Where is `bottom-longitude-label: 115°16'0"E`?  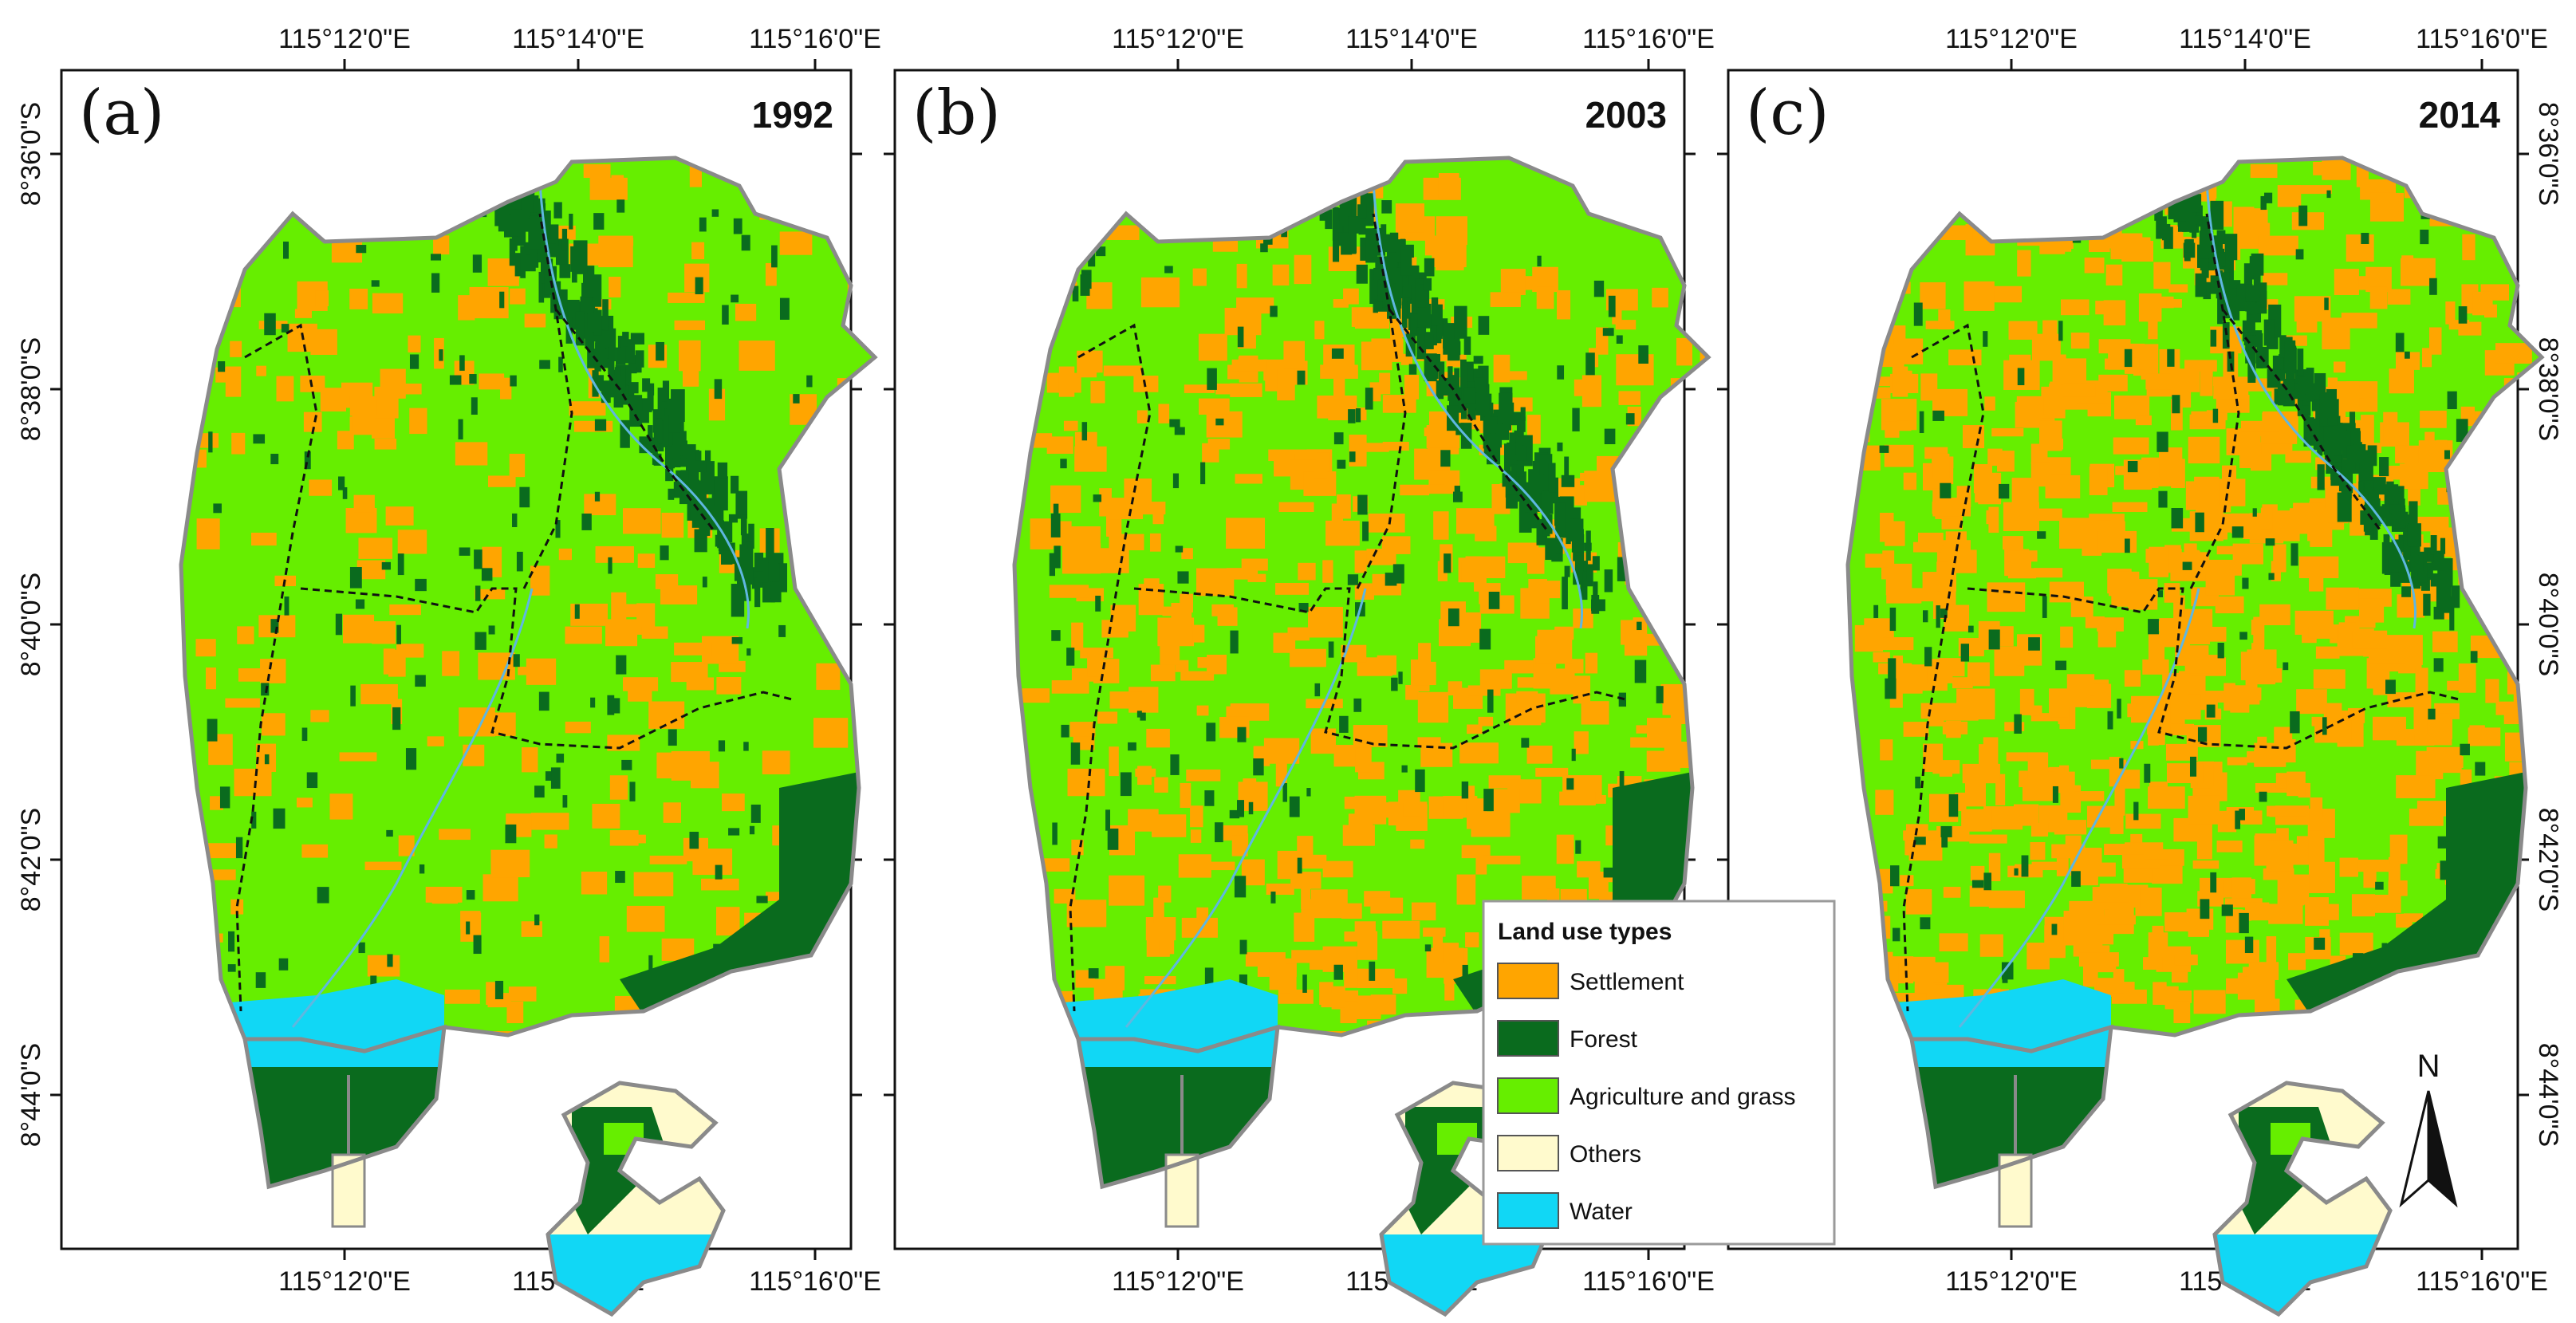
bottom-longitude-label: 115°16'0"E is located at coordinates (1648, 1281).